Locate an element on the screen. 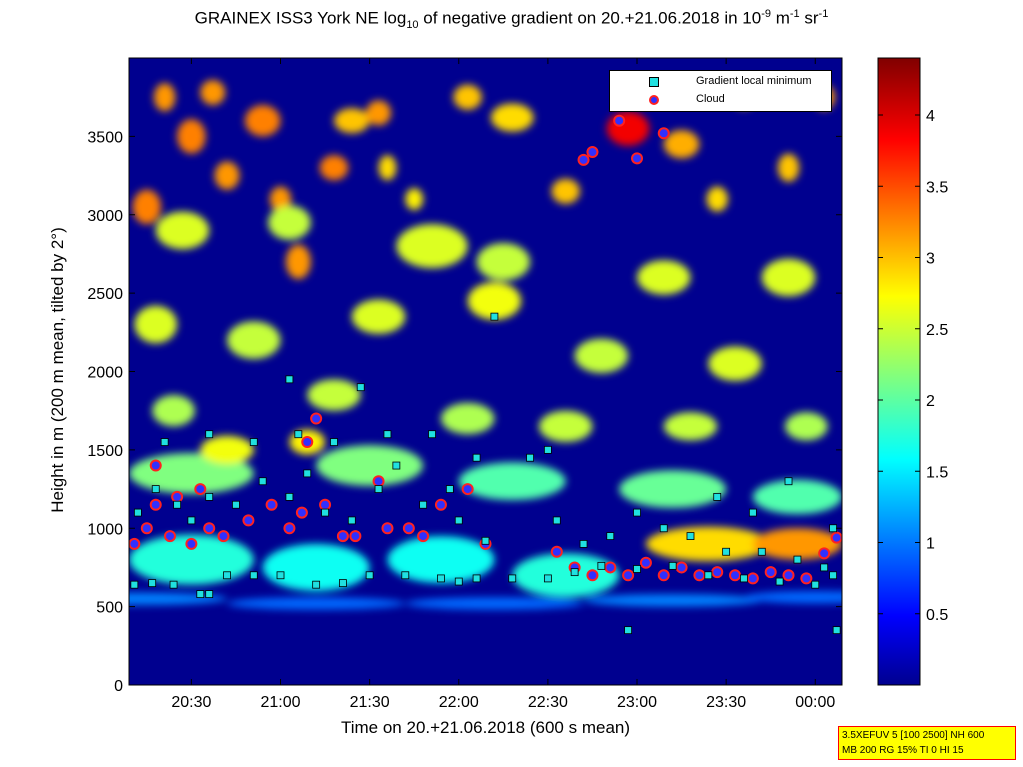 This screenshot has width=1023, height=767. y-tick-label: 2500 is located at coordinates (105, 294).